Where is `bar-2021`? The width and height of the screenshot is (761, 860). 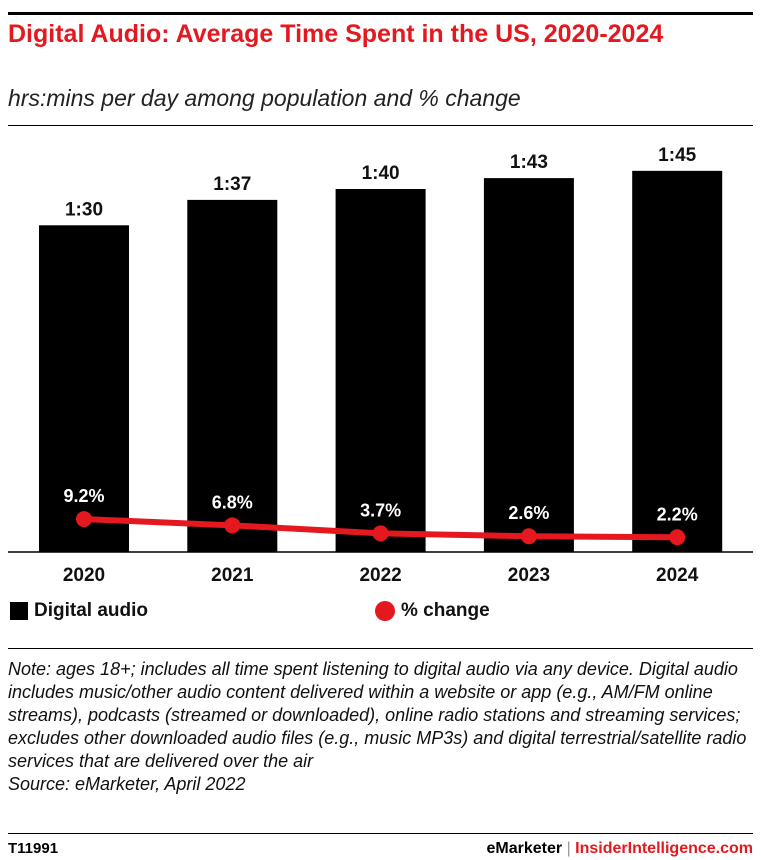
bar-2021 is located at coordinates (232, 375).